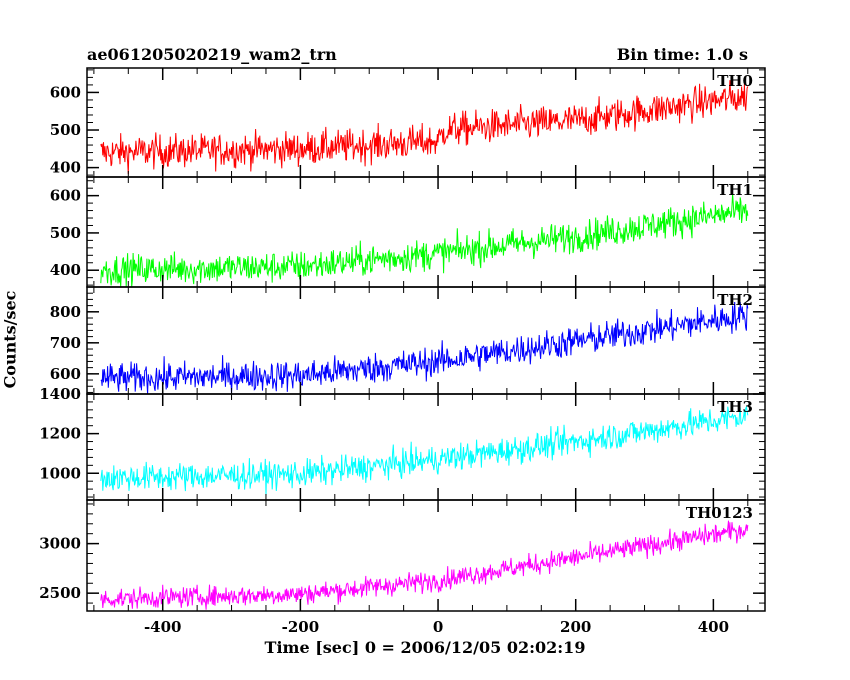 This screenshot has width=850, height=680. What do you see at coordinates (735, 300) in the screenshot?
I see `series-label-th2: TH2` at bounding box center [735, 300].